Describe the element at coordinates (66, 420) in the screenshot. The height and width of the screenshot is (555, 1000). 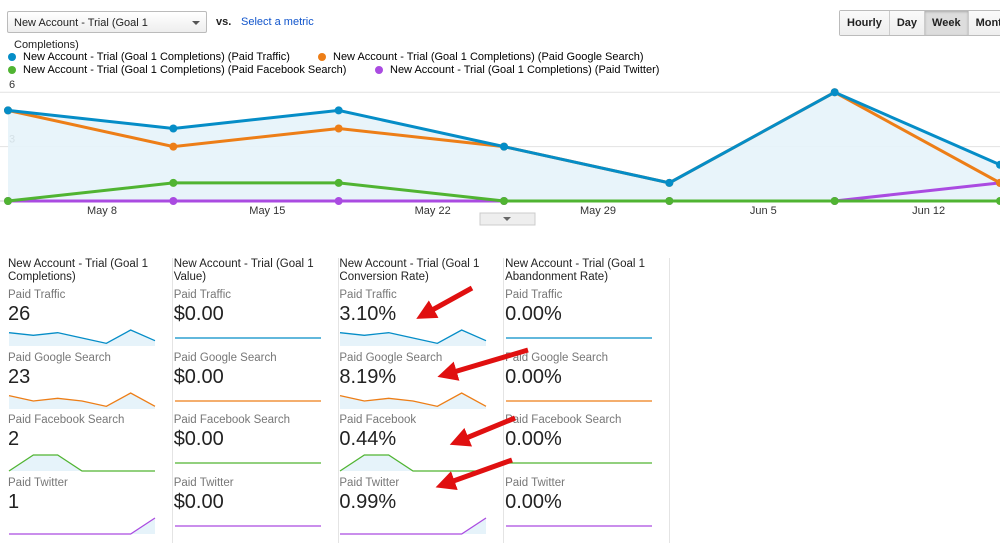
I see `row-label: Paid Facebook Search` at that location.